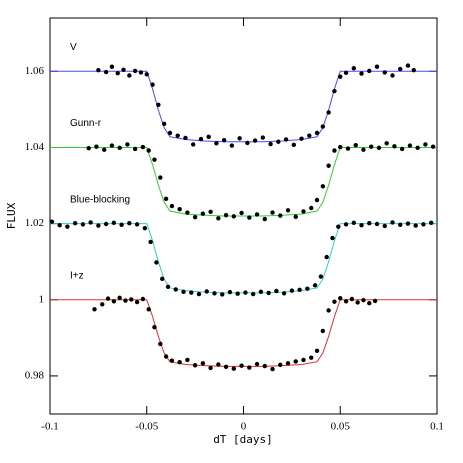  I want to click on y-tick-label: 1, so click(42, 299).